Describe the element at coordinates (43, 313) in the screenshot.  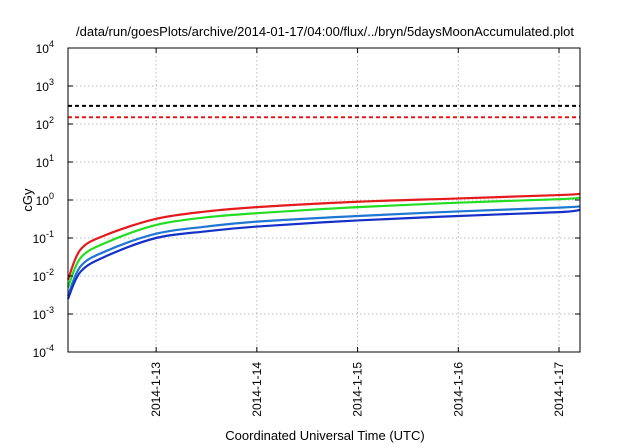
I see `y-tick-label: 10⁻³` at that location.